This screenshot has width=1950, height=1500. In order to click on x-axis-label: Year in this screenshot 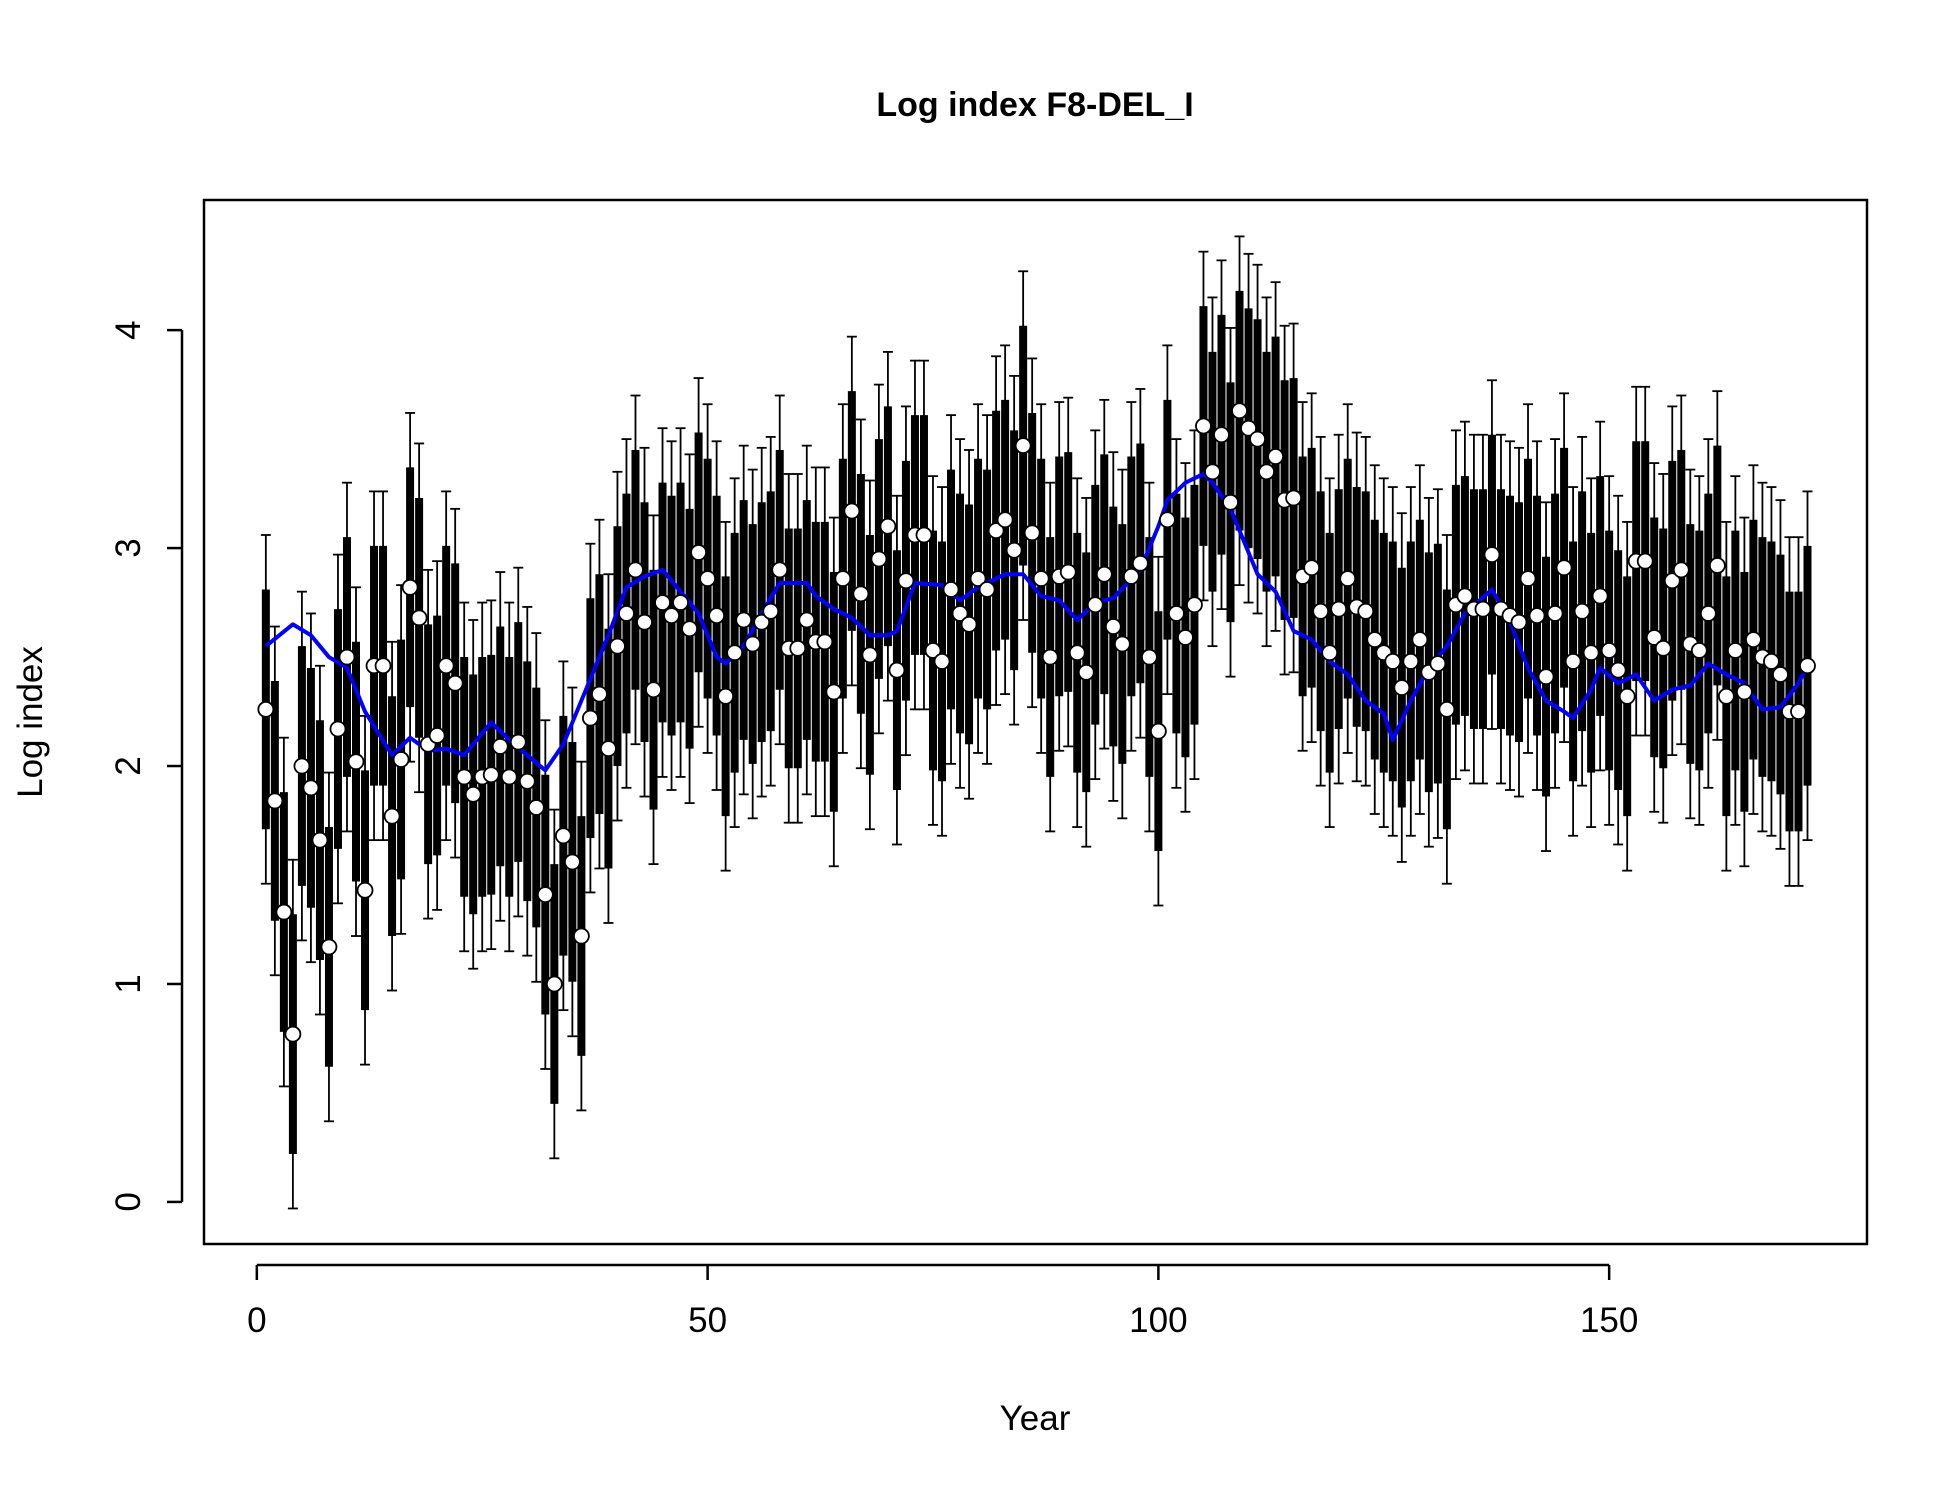, I will do `click(1035, 1418)`.